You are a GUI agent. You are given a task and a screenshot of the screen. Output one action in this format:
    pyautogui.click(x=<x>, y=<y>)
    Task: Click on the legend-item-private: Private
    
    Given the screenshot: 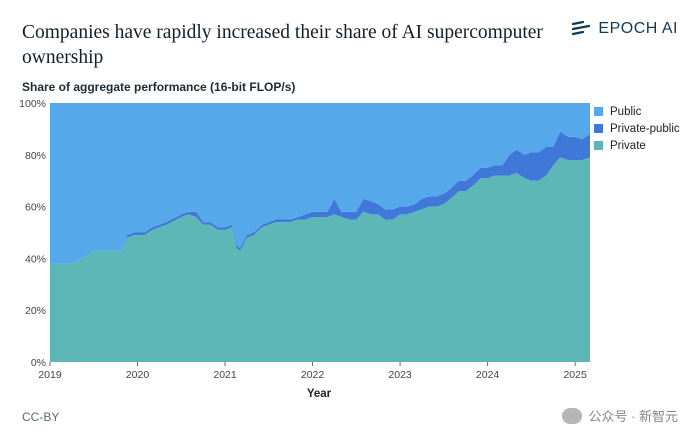 What is the action you would take?
    pyautogui.click(x=637, y=145)
    